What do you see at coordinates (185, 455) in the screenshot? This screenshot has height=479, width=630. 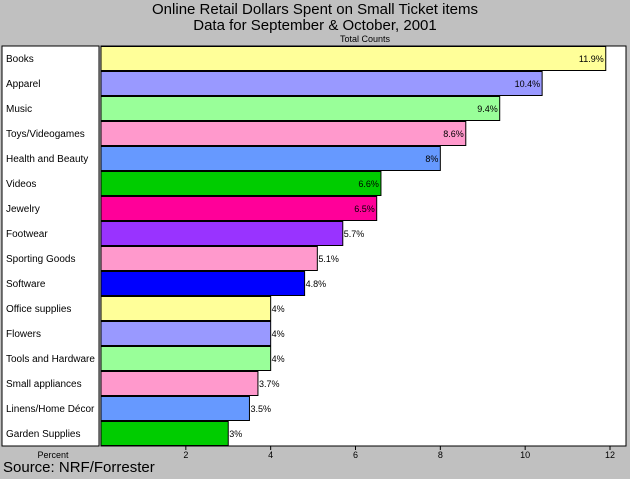 I see `x-tick-label-1: 2` at bounding box center [185, 455].